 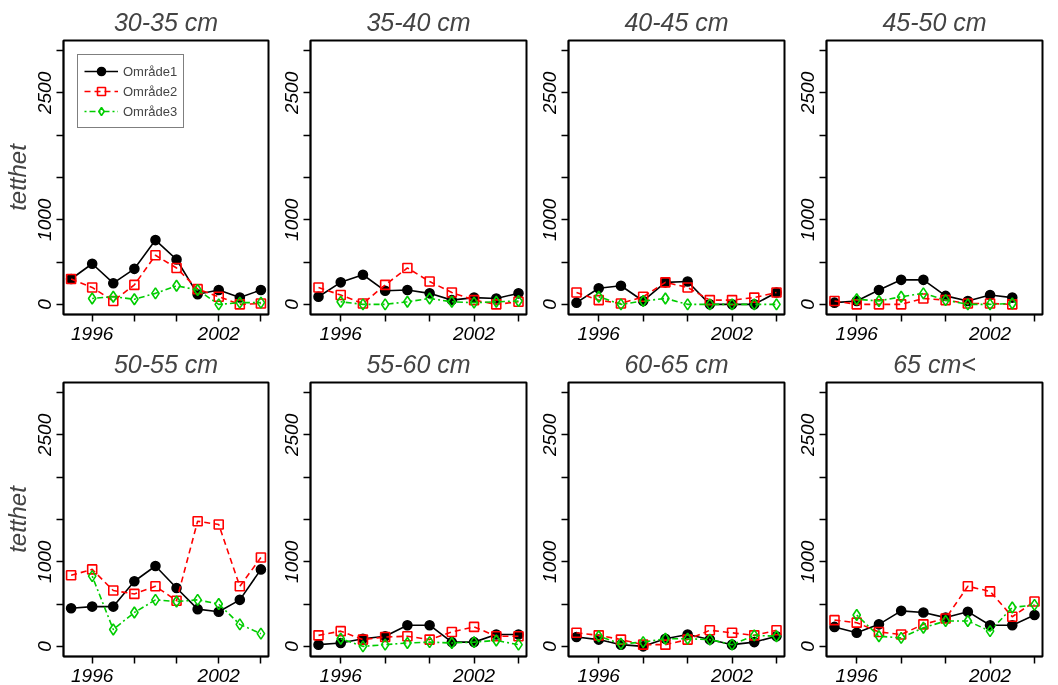 What do you see at coordinates (934, 363) in the screenshot?
I see `chart-title: 65 cm<` at bounding box center [934, 363].